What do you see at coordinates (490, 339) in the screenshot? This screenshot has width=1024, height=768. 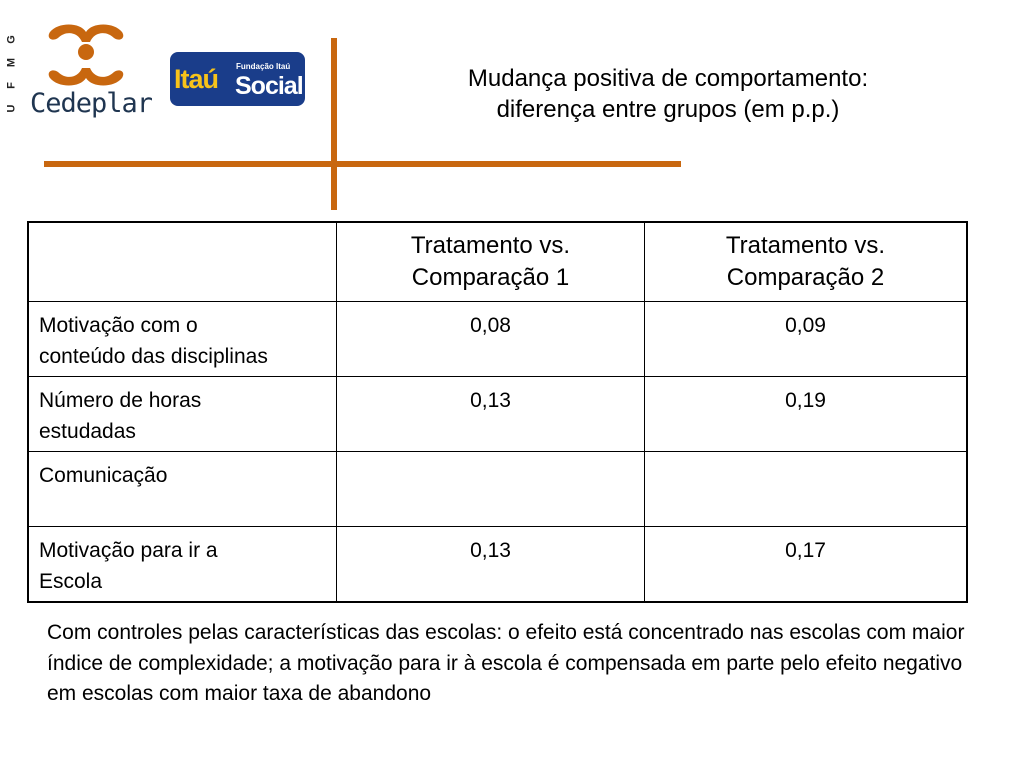 I see `value-cell: 0,08` at bounding box center [490, 339].